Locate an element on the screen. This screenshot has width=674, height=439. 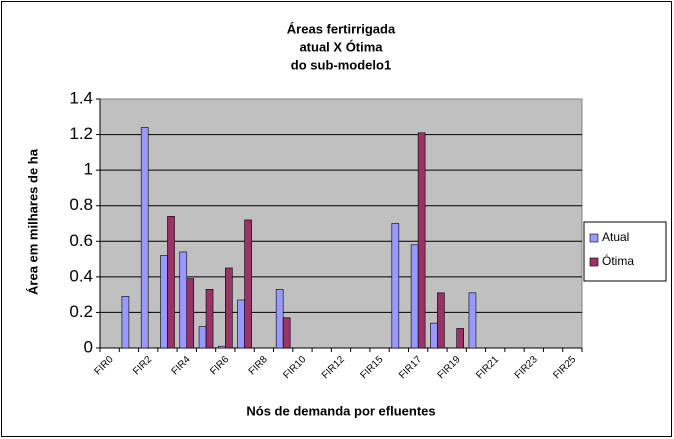
legend-label: Ótima is located at coordinates (618, 260).